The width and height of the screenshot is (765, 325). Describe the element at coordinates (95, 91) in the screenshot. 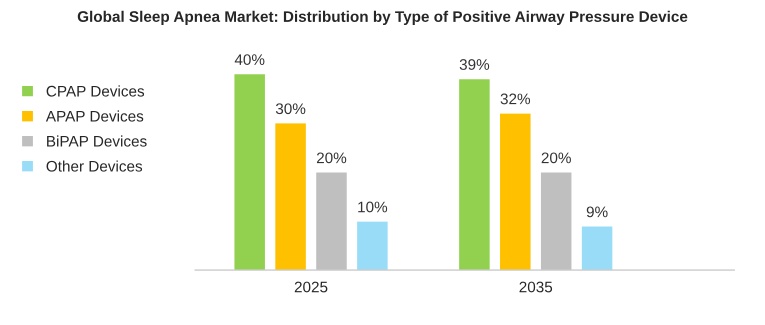

I see `legend-label: CPAP Devices` at that location.